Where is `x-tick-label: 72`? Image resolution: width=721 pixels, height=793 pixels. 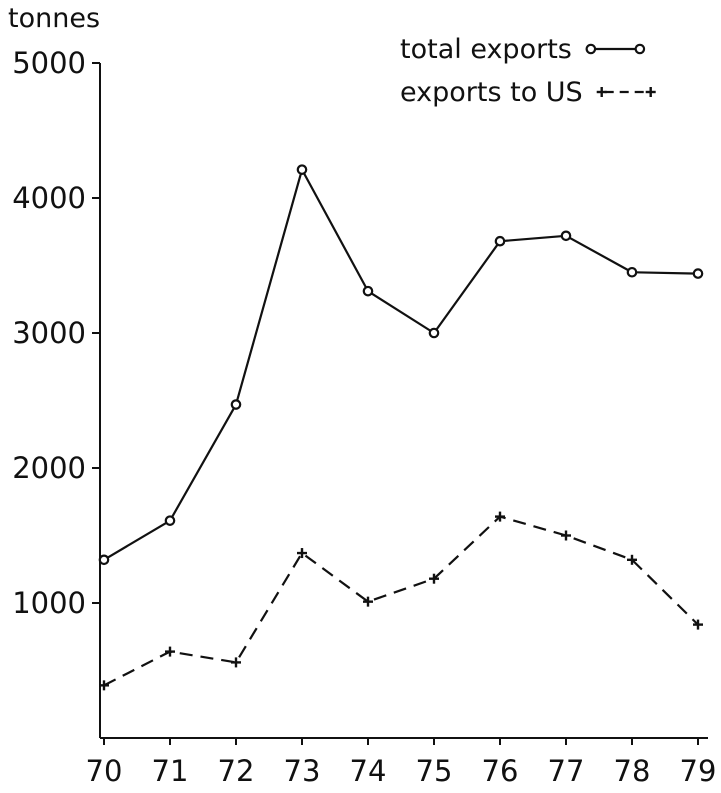 x-tick-label: 72 is located at coordinates (236, 771).